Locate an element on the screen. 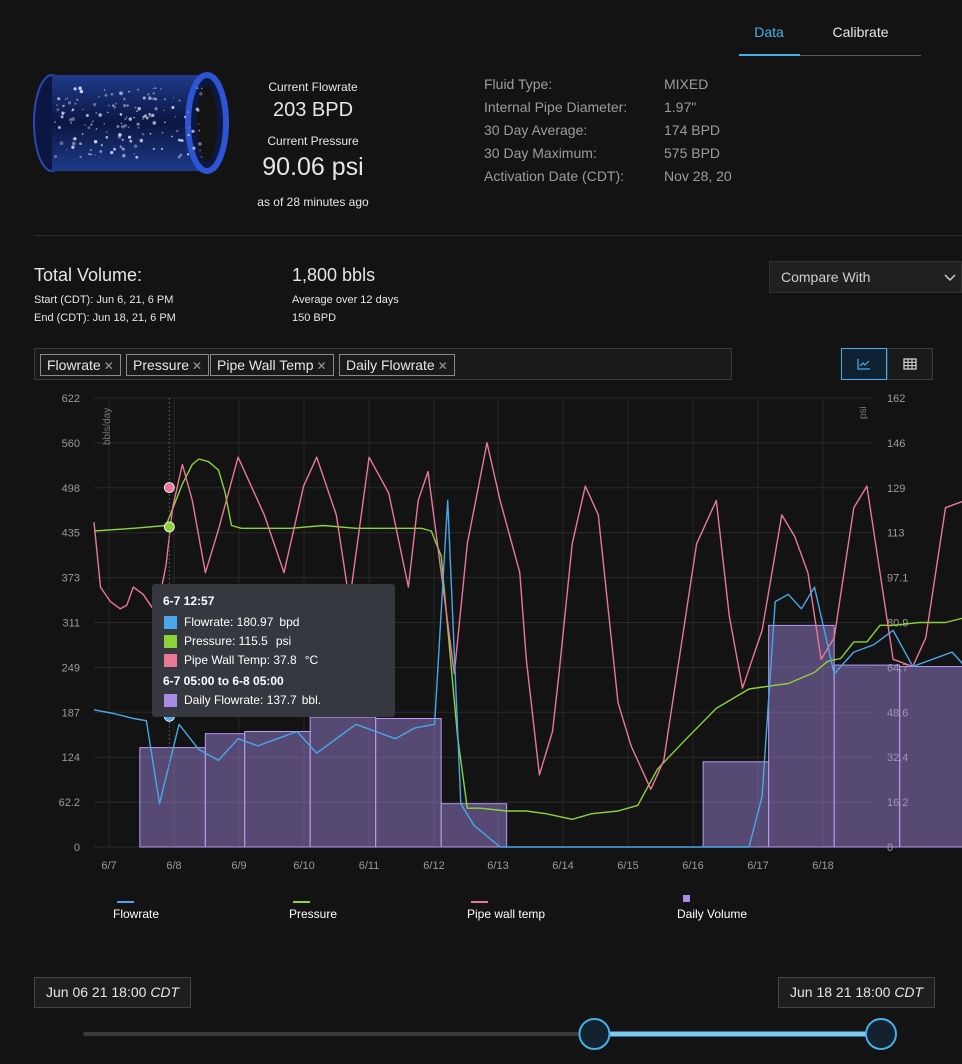 Image resolution: width=962 pixels, height=1064 pixels. tab-underline is located at coordinates (830, 55).